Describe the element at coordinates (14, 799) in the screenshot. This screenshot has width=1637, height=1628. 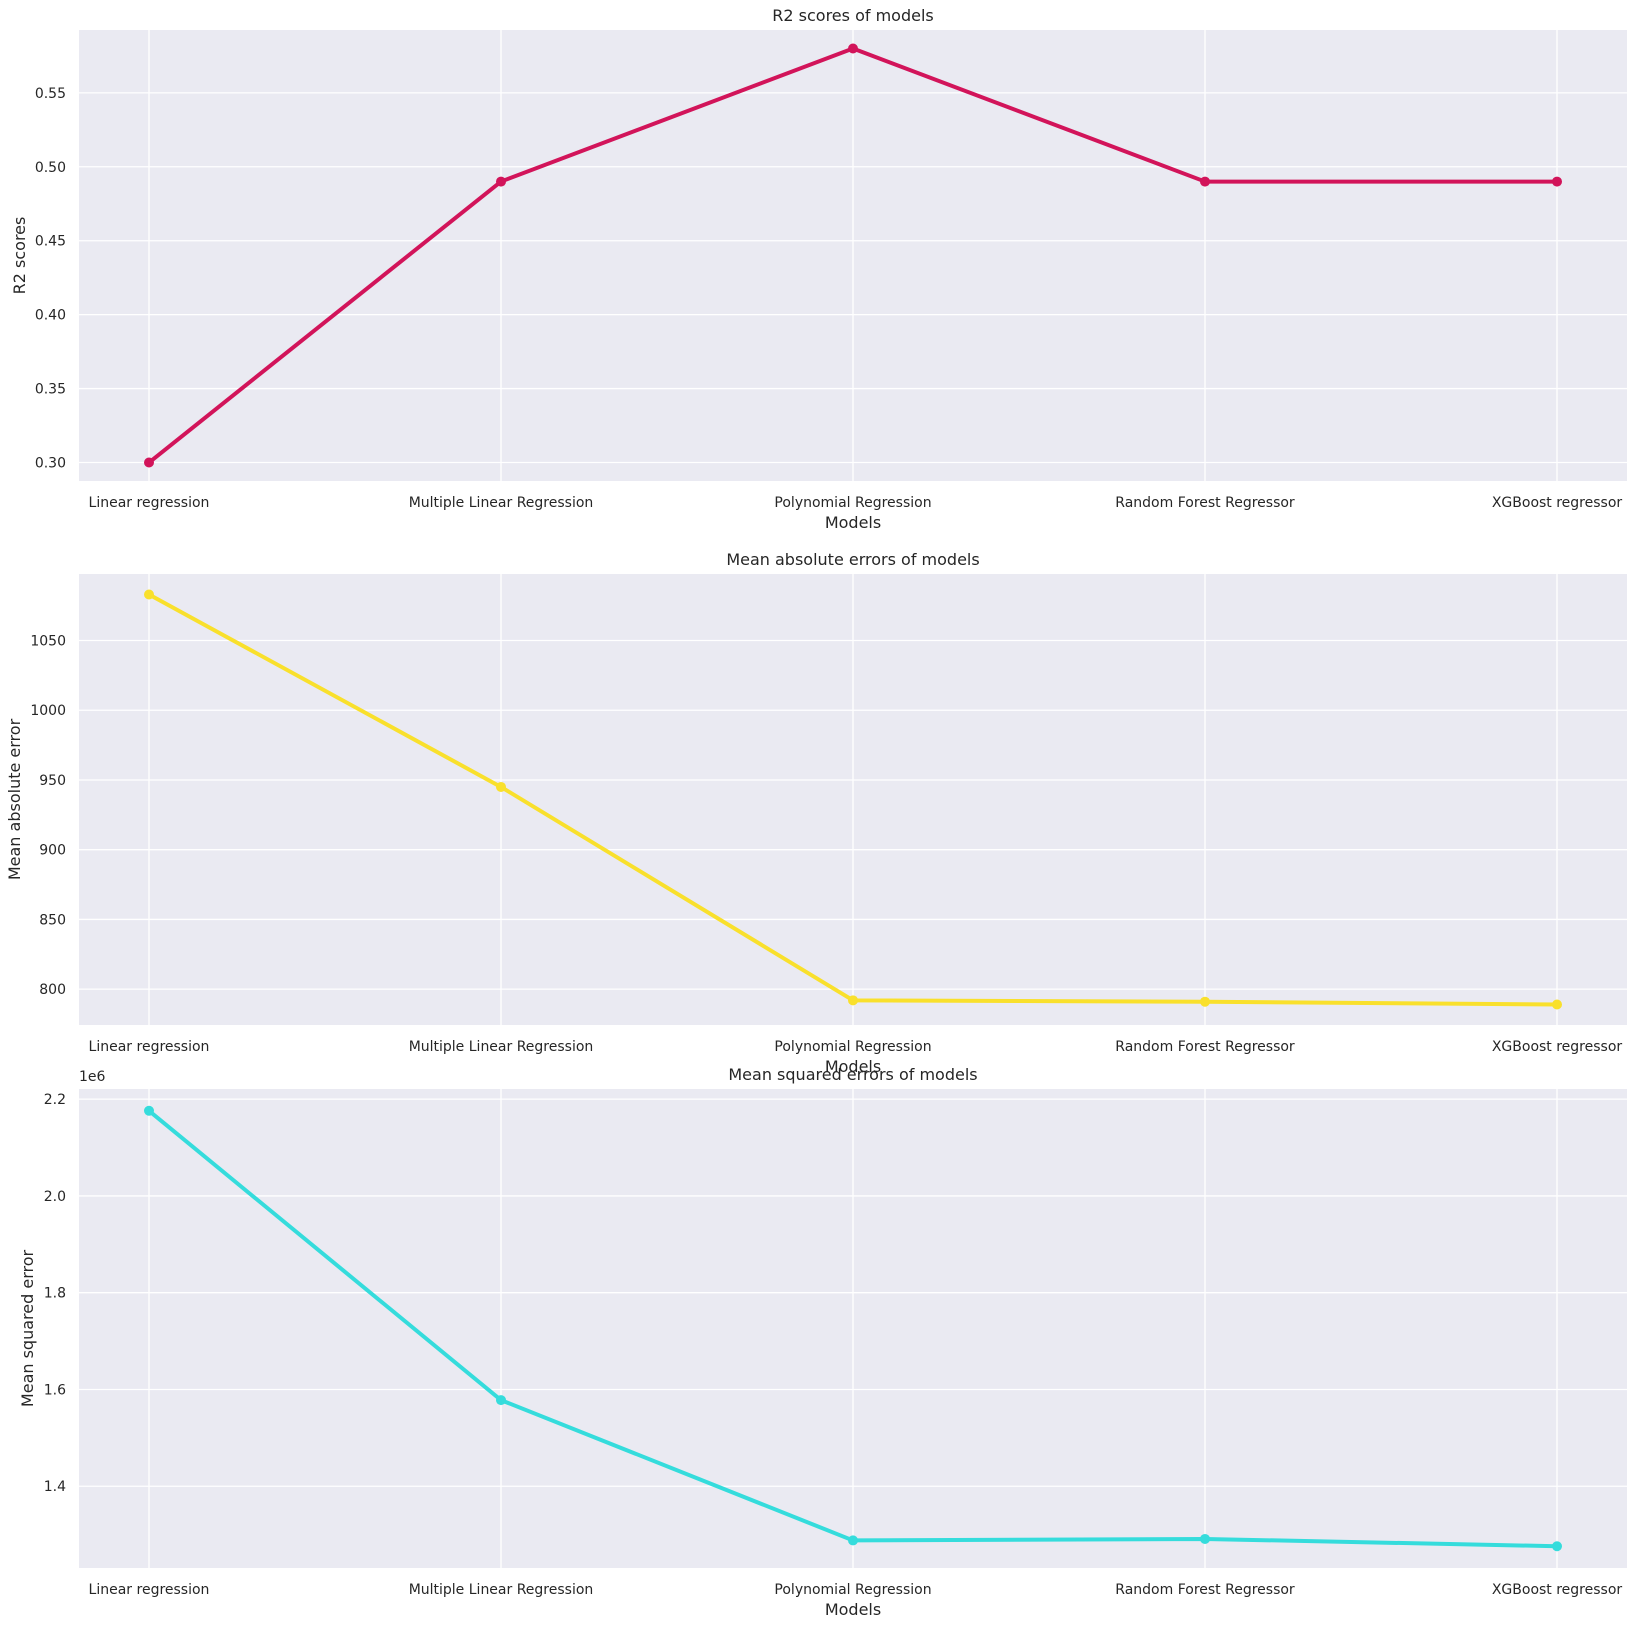
I see `y-axis-label: Mean absolute error` at that location.